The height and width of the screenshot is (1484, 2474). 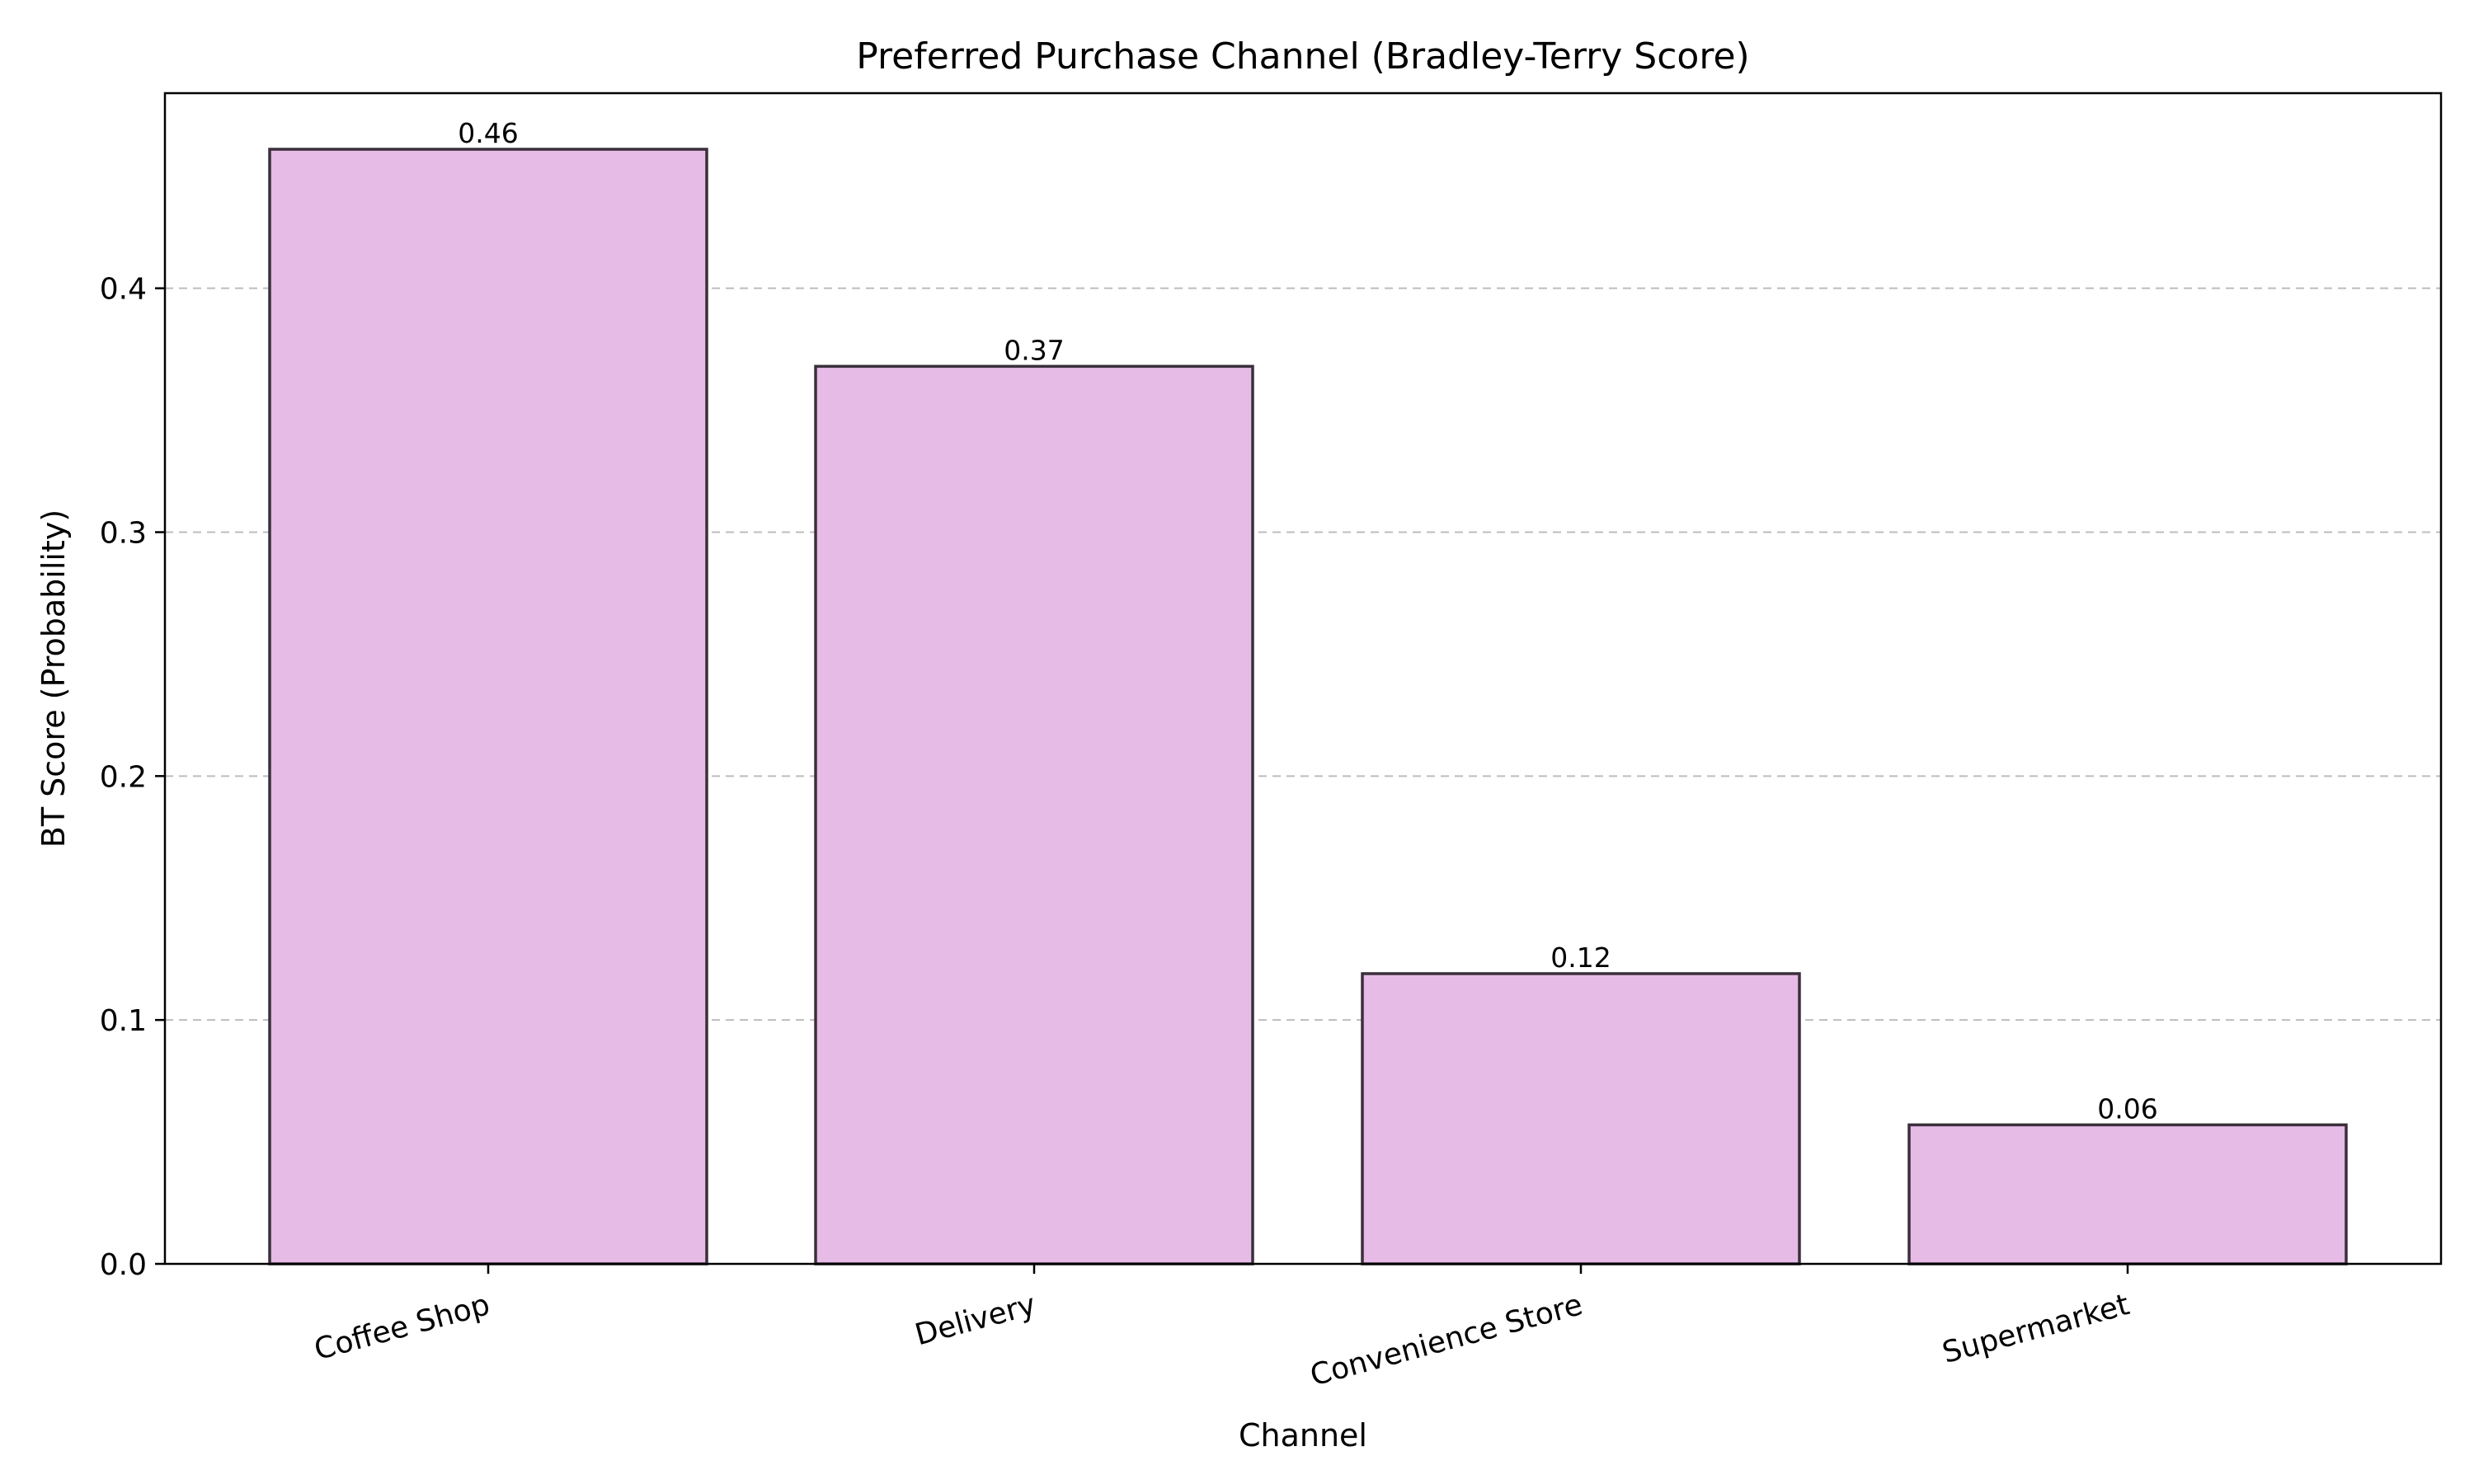 What do you see at coordinates (2127, 1108) in the screenshot?
I see `bar-value-label: 0.06` at bounding box center [2127, 1108].